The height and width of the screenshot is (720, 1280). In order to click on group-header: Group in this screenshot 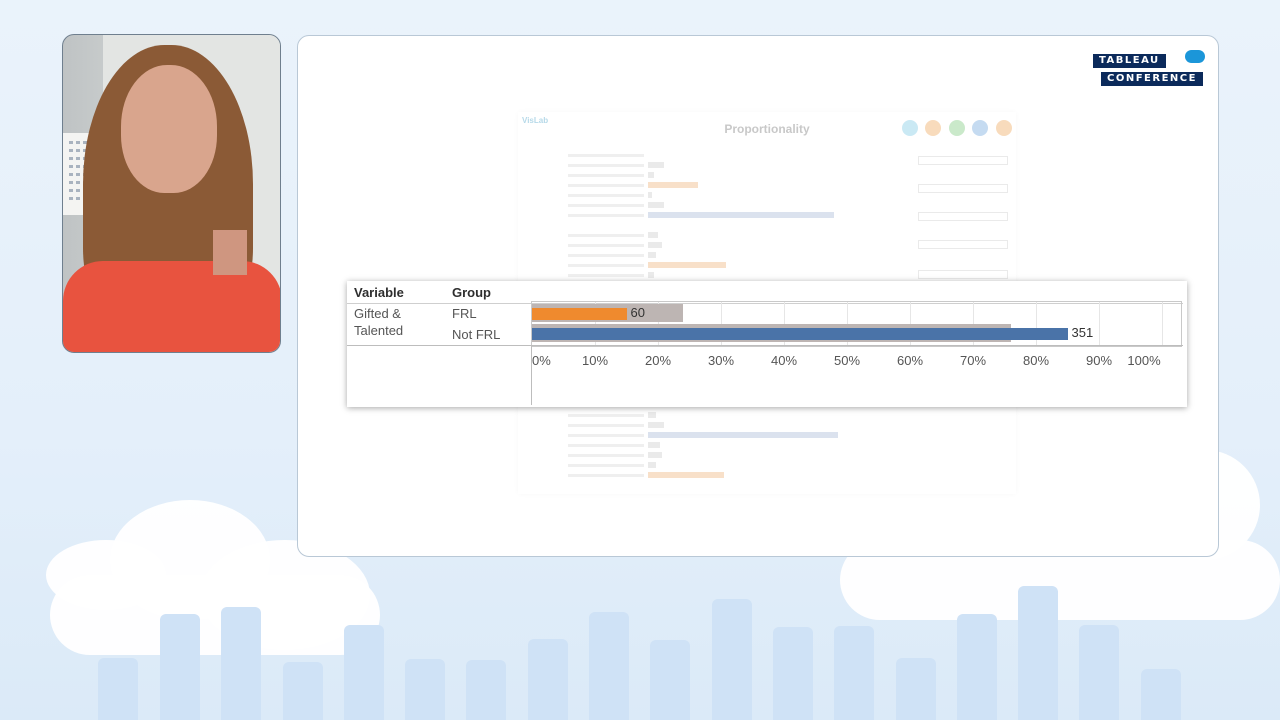, I will do `click(471, 292)`.